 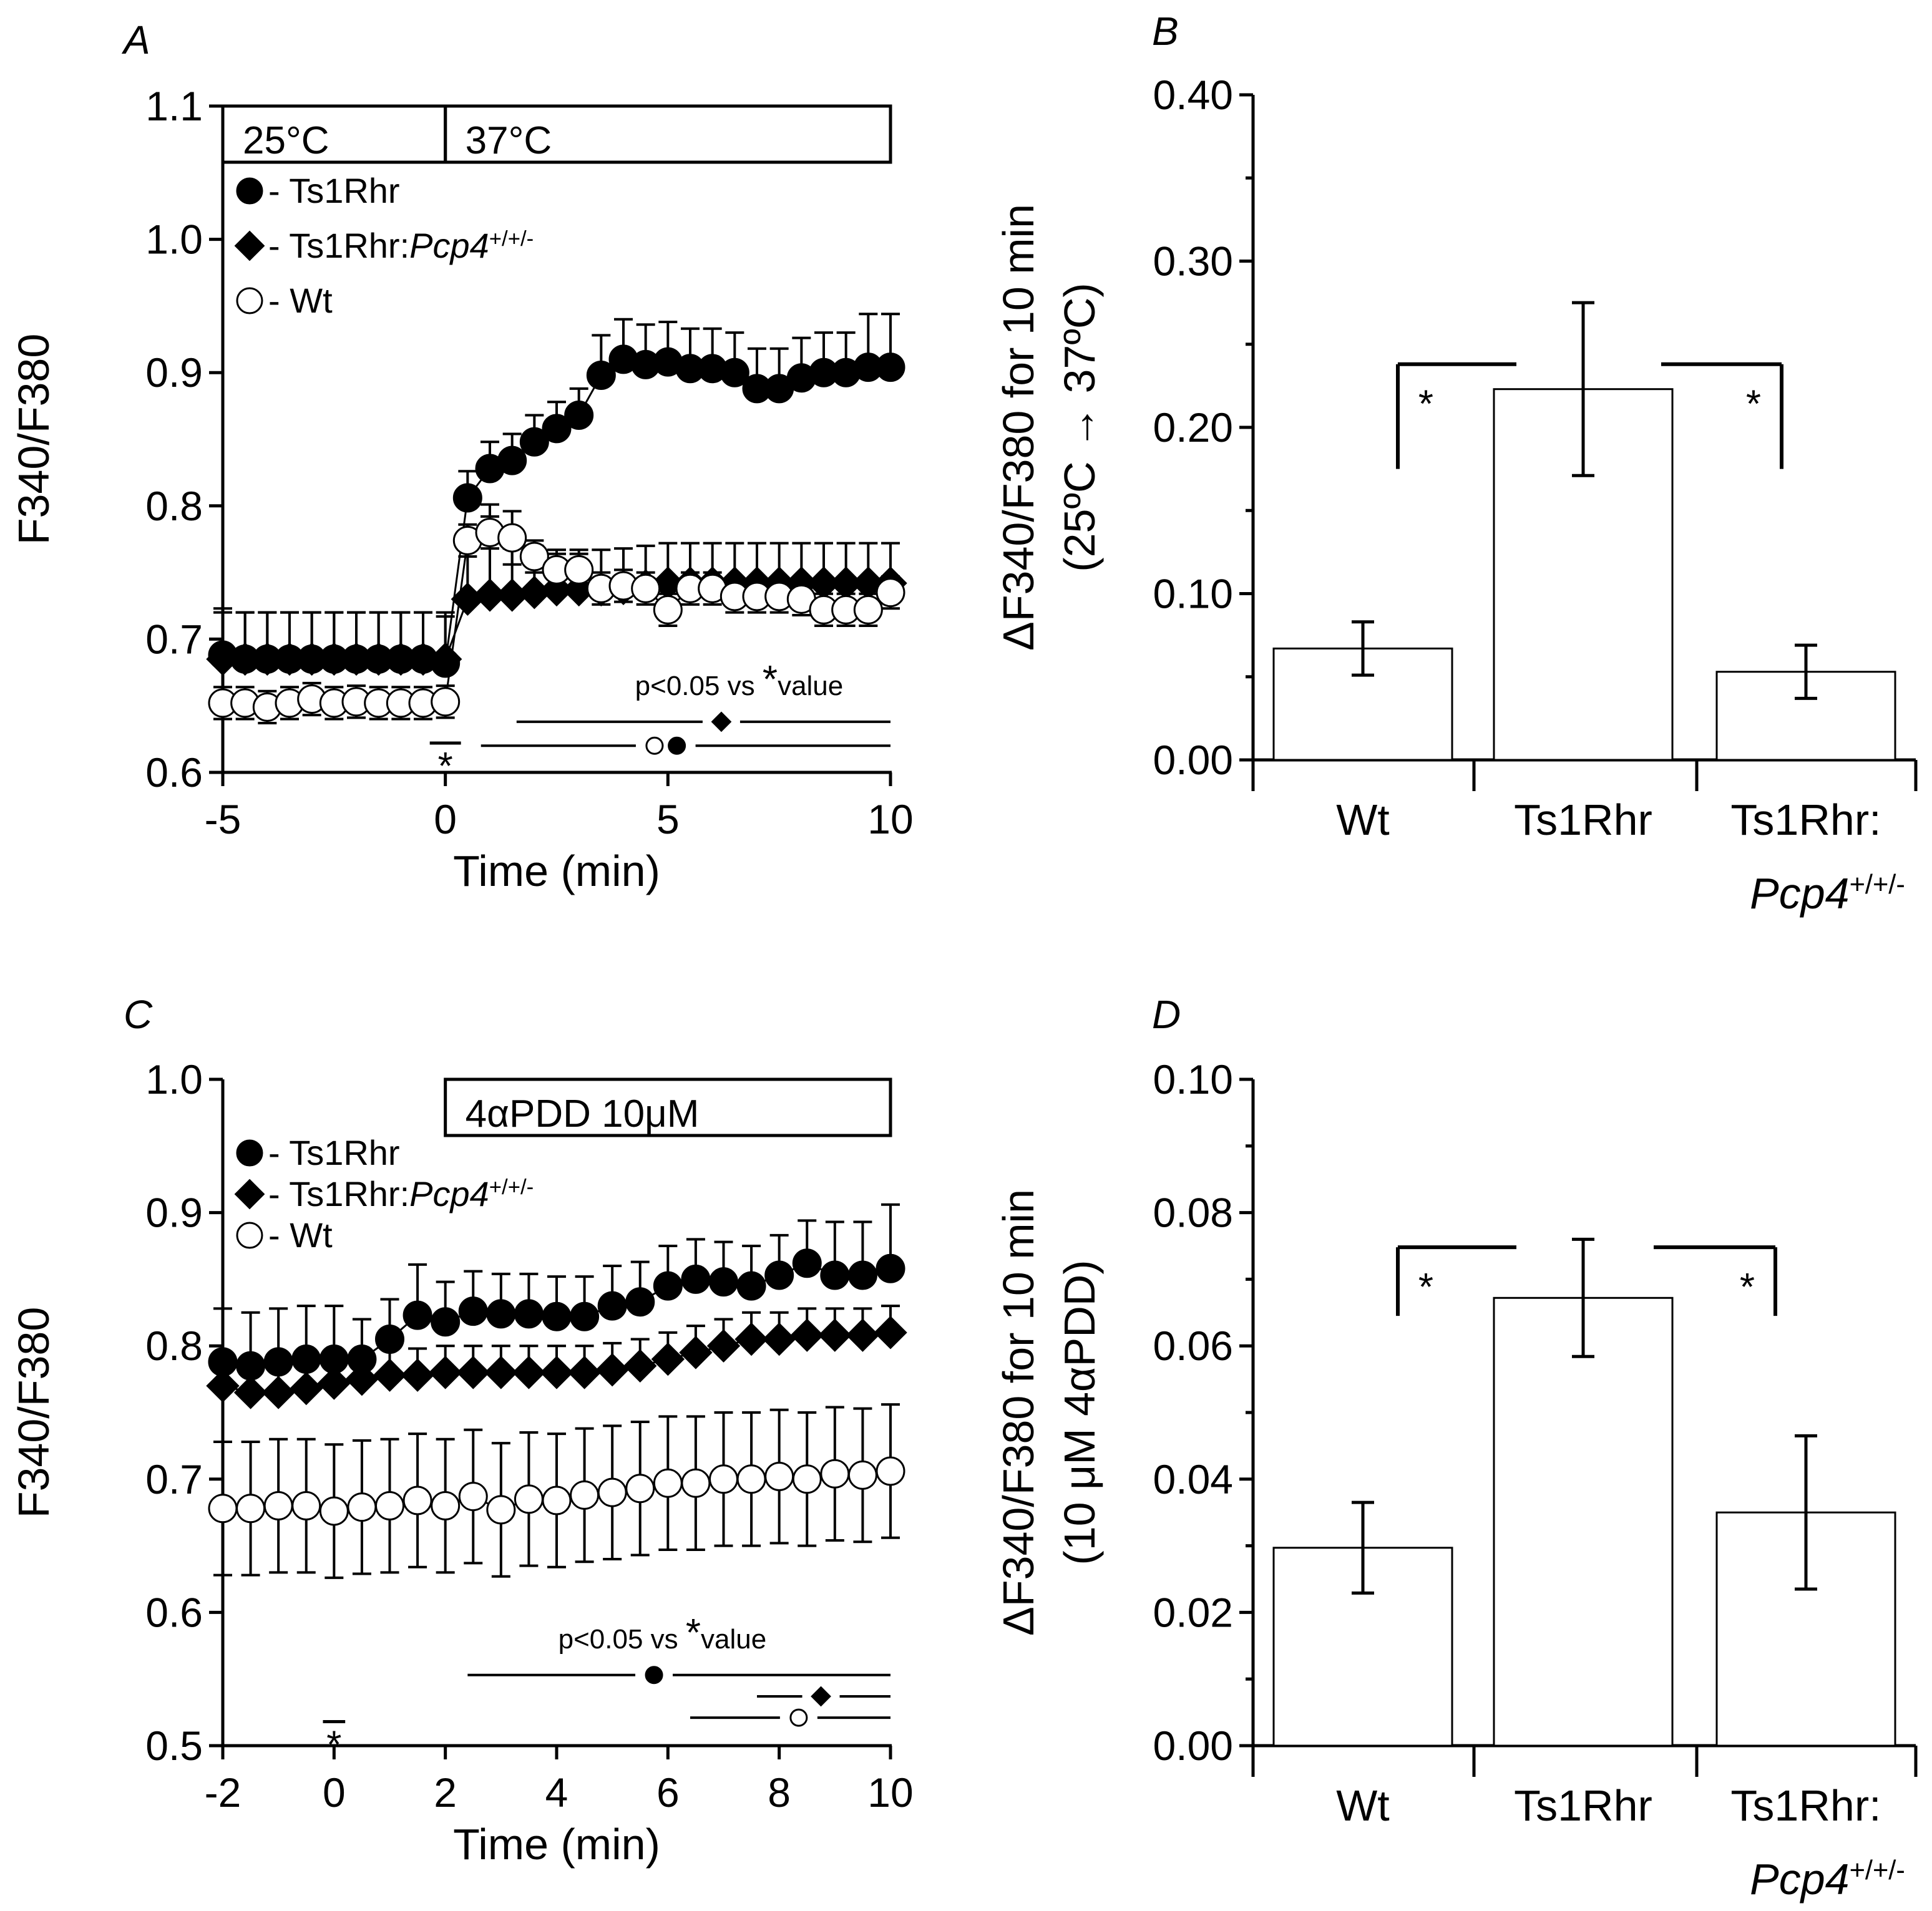 I want to click on y-tick-label: 0.00, so click(x=1193, y=1746).